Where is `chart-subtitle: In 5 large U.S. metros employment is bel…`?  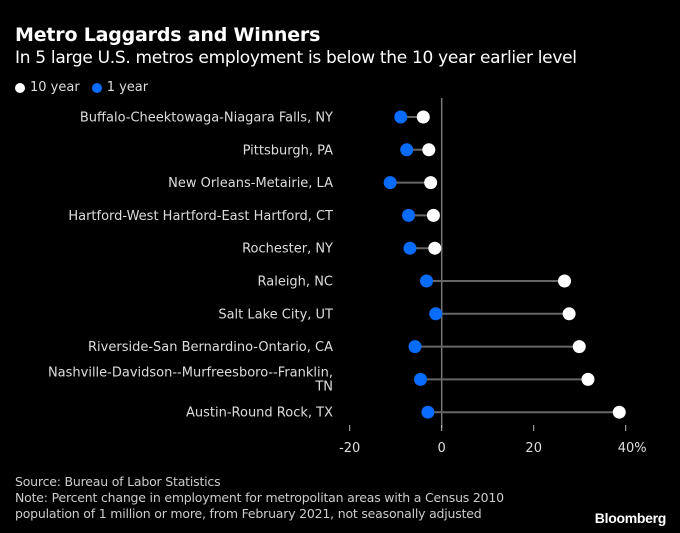
chart-subtitle: In 5 large U.S. metros employment is bel… is located at coordinates (296, 58).